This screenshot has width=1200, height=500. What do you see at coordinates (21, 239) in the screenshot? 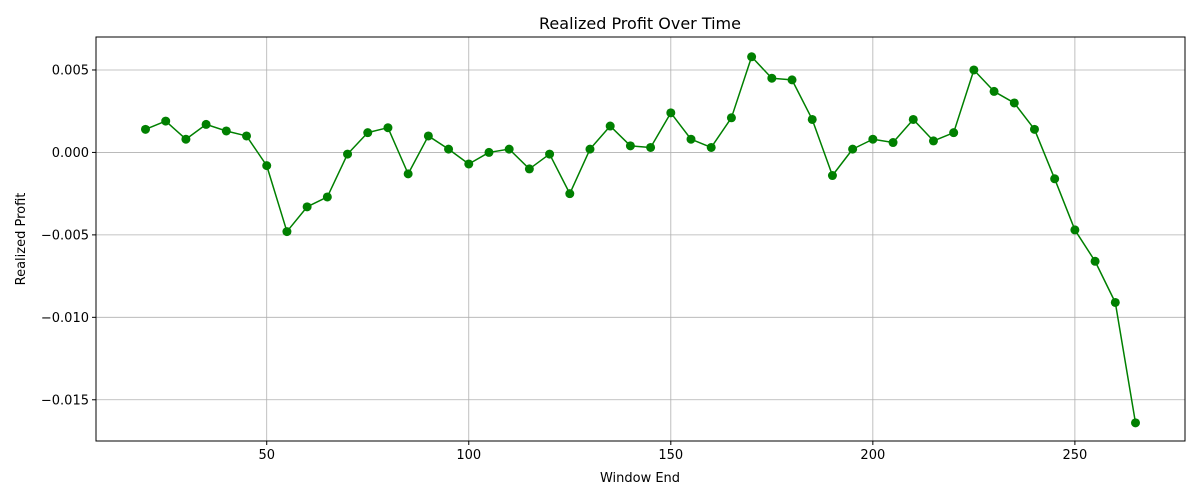
I see `y-axis-title: Realized Profit` at bounding box center [21, 239].